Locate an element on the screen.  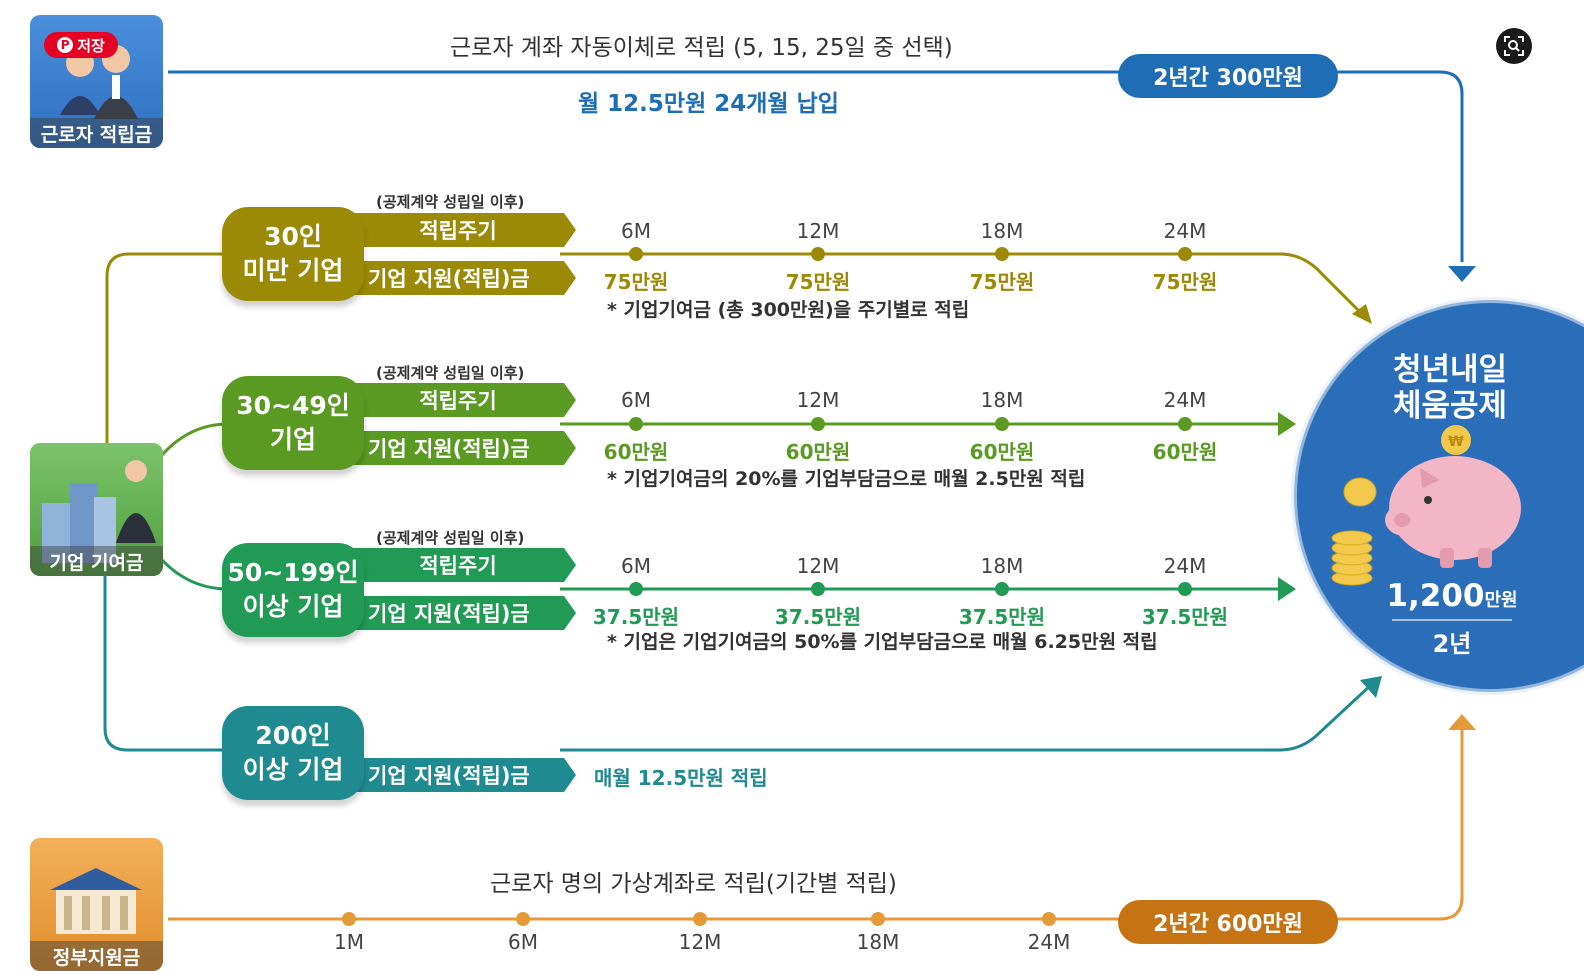
tier4-monthly-note: 매월 12.5만원 적립 is located at coordinates (681, 778).